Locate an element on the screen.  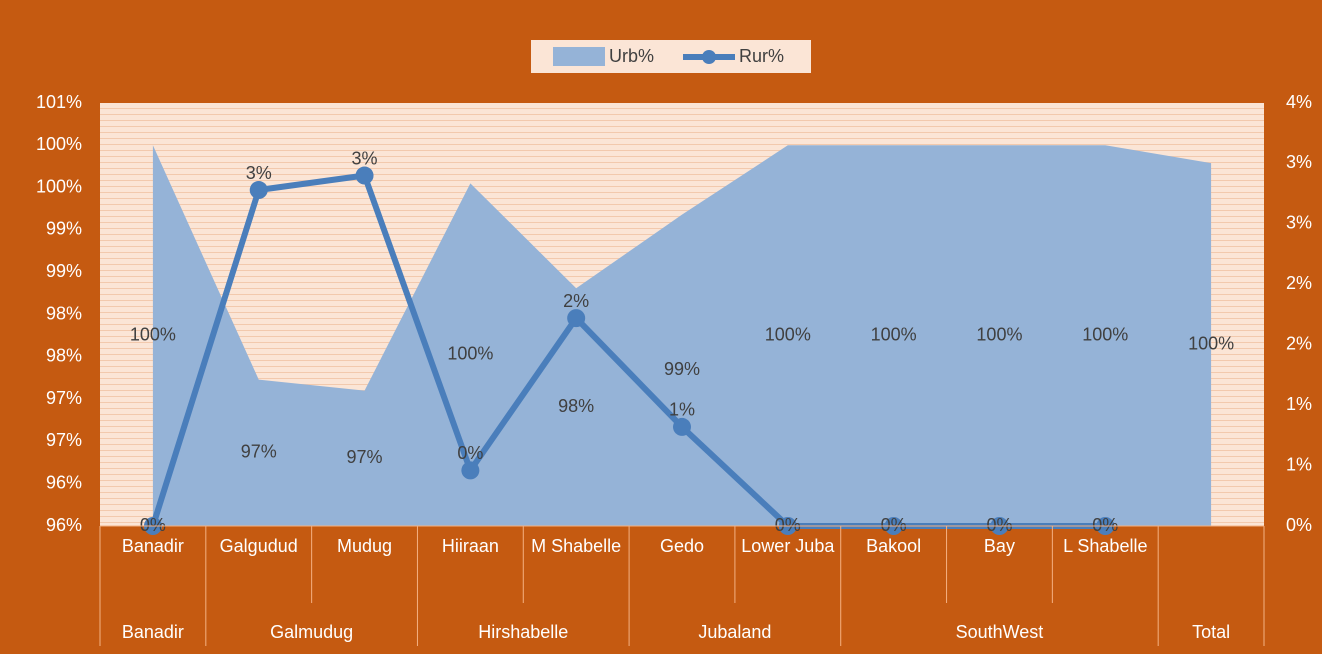
legend-label: Urb% is located at coordinates (631, 56).